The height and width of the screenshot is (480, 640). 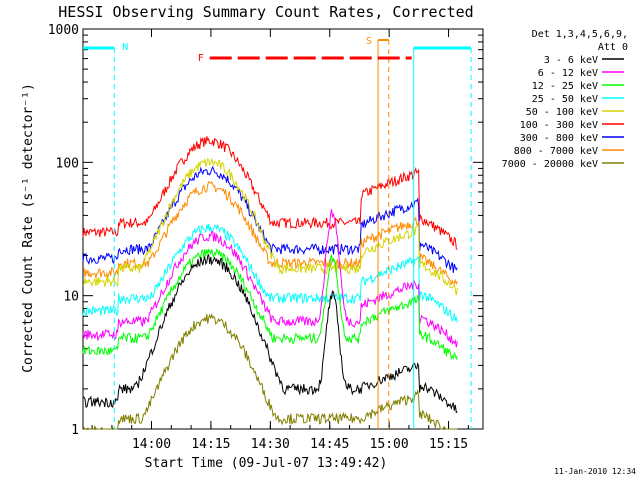 What do you see at coordinates (71, 297) in the screenshot?
I see `y-tick-label: 10` at bounding box center [71, 297].